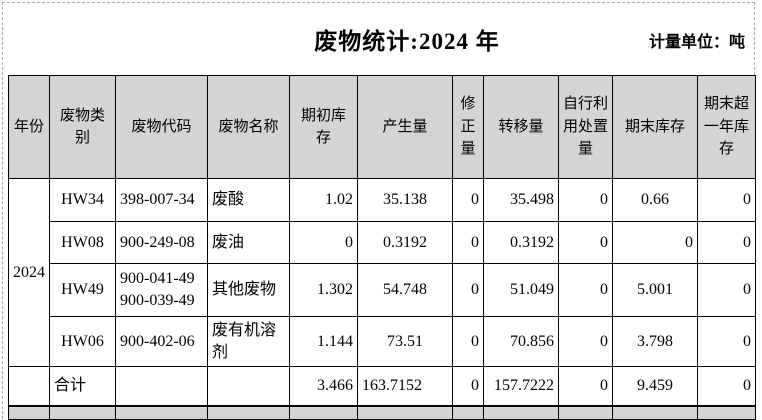 The image size is (762, 420). Describe the element at coordinates (323, 127) in the screenshot. I see `header-cell-initial-stock: 期初库存` at that location.